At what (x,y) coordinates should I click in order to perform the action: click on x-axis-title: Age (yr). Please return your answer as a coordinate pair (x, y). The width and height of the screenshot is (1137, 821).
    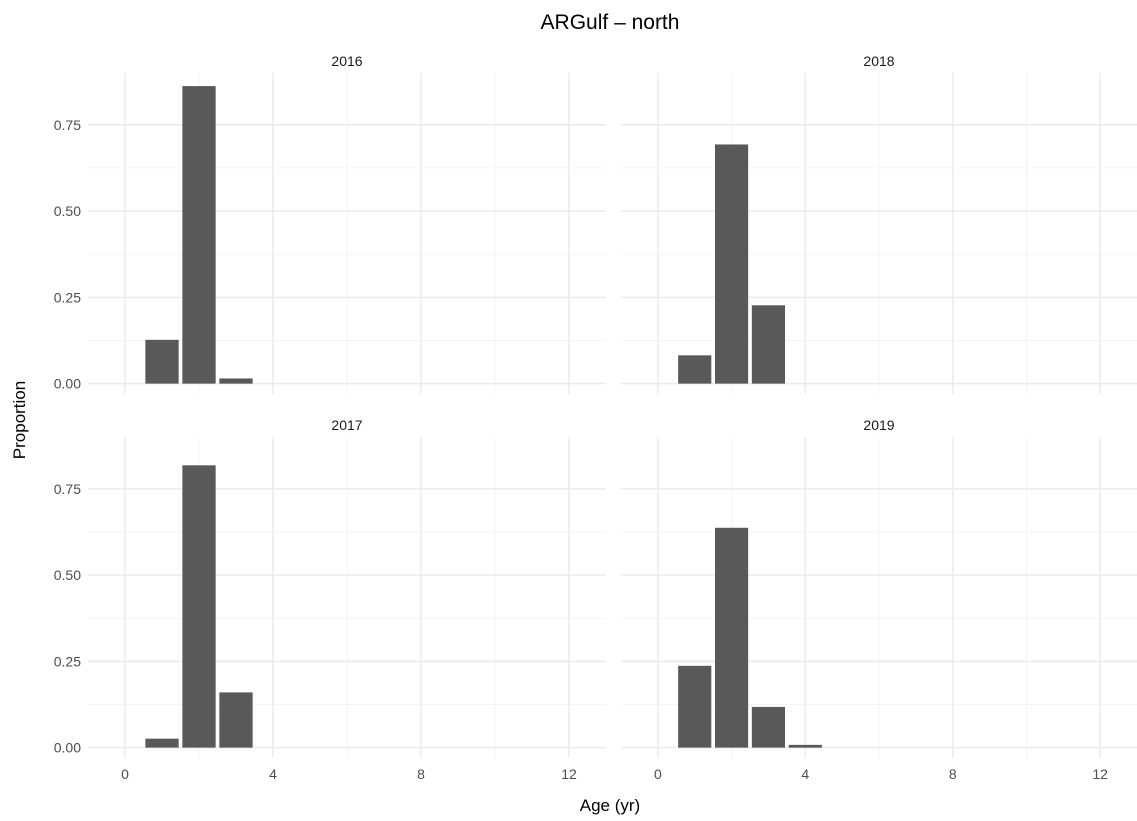
    Looking at the image, I should click on (610, 805).